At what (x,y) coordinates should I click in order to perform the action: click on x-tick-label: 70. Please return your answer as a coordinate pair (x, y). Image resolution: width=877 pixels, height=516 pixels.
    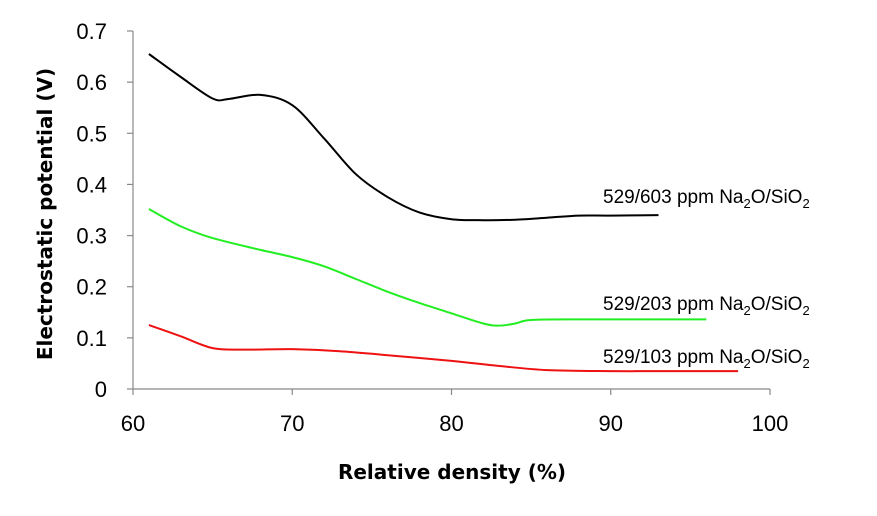
    Looking at the image, I should click on (292, 423).